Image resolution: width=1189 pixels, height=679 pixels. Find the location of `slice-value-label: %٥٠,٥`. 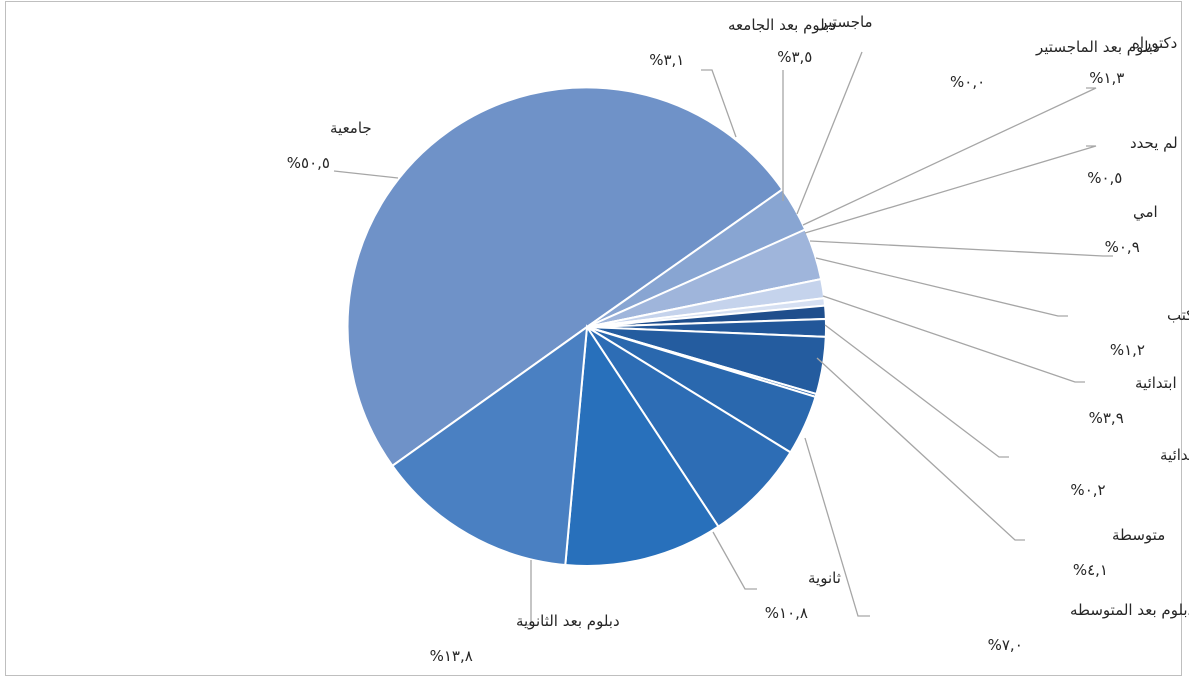

slice-value-label: %٥٠,٥ is located at coordinates (308, 163).